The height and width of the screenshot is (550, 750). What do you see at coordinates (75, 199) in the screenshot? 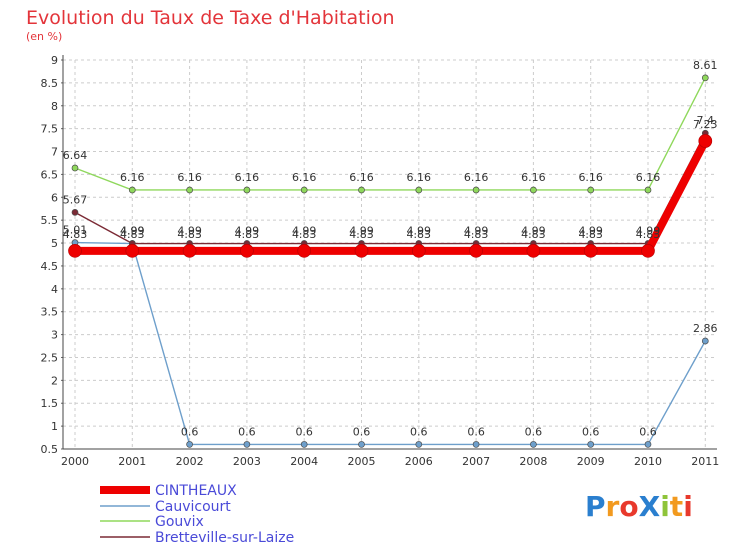
I see `data-label: 5.67` at bounding box center [75, 199].